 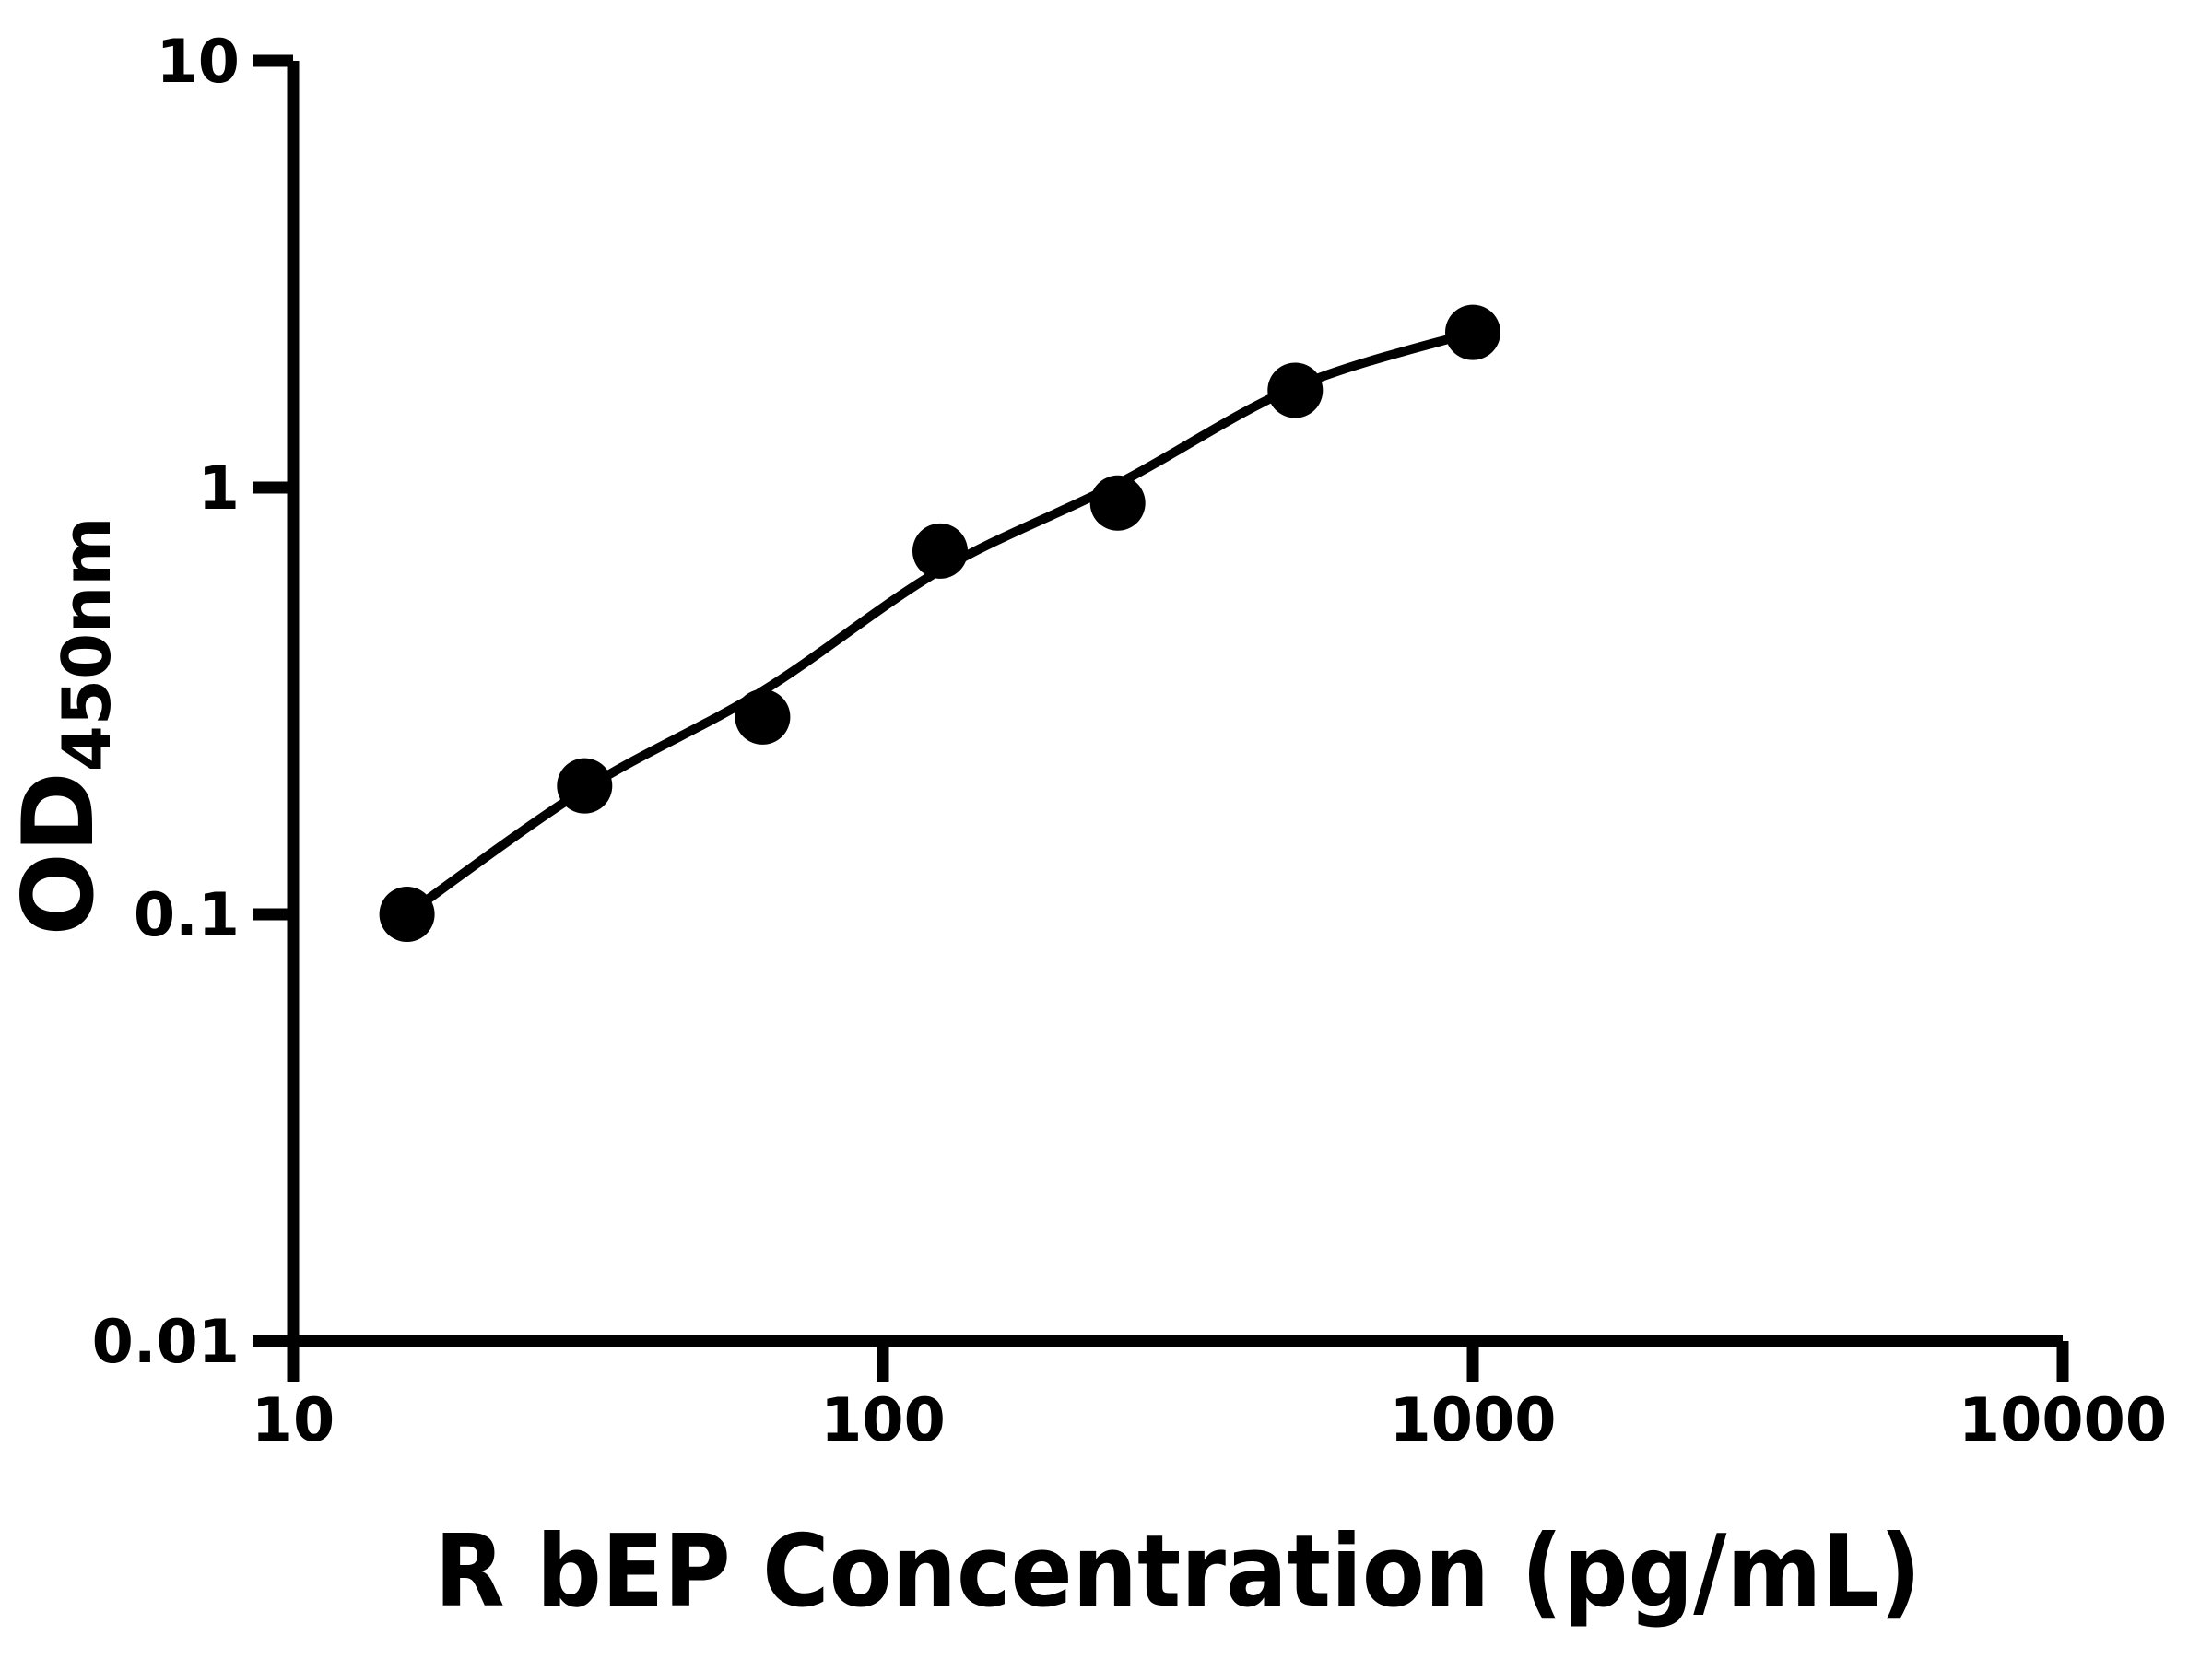 I want to click on x-tick-label: 100, so click(x=883, y=1420).